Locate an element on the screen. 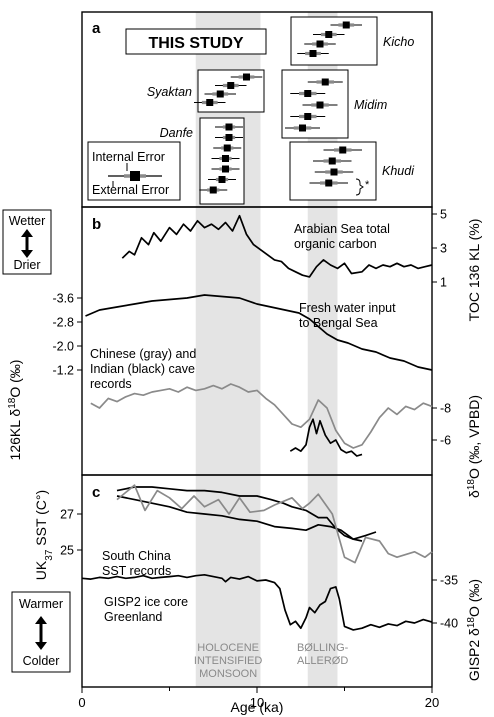 The height and width of the screenshot is (717, 494). shaded-band-label: BØLLING- is located at coordinates (323, 648).